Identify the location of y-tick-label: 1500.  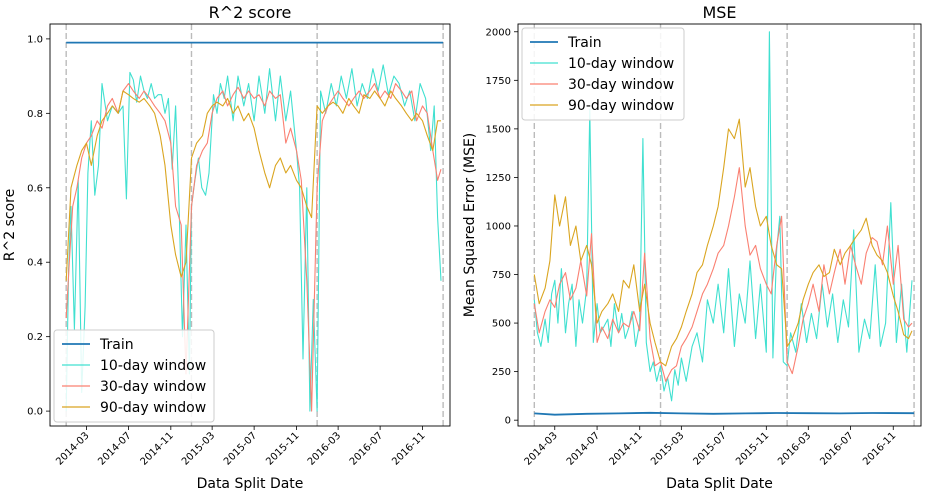
(498, 129).